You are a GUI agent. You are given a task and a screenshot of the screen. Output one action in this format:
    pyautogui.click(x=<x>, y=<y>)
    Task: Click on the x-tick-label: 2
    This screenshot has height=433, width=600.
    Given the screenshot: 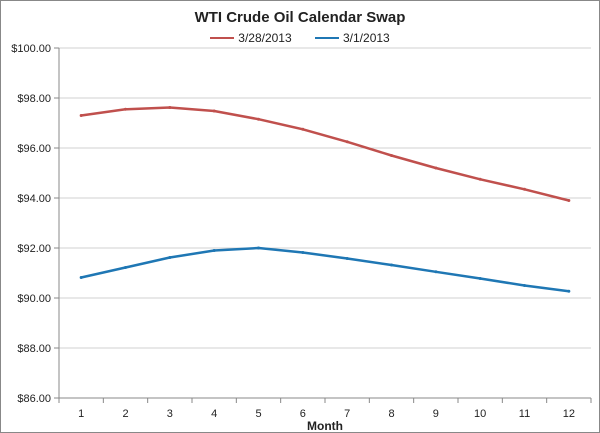 What is the action you would take?
    pyautogui.click(x=125, y=414)
    